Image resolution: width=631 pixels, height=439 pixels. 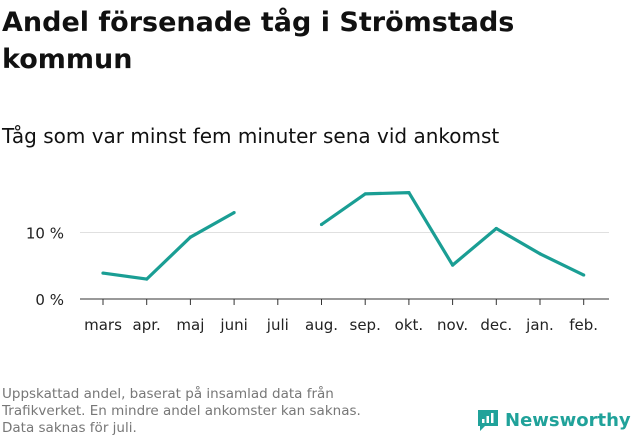 I want to click on x-tick-label: okt., so click(x=409, y=325).